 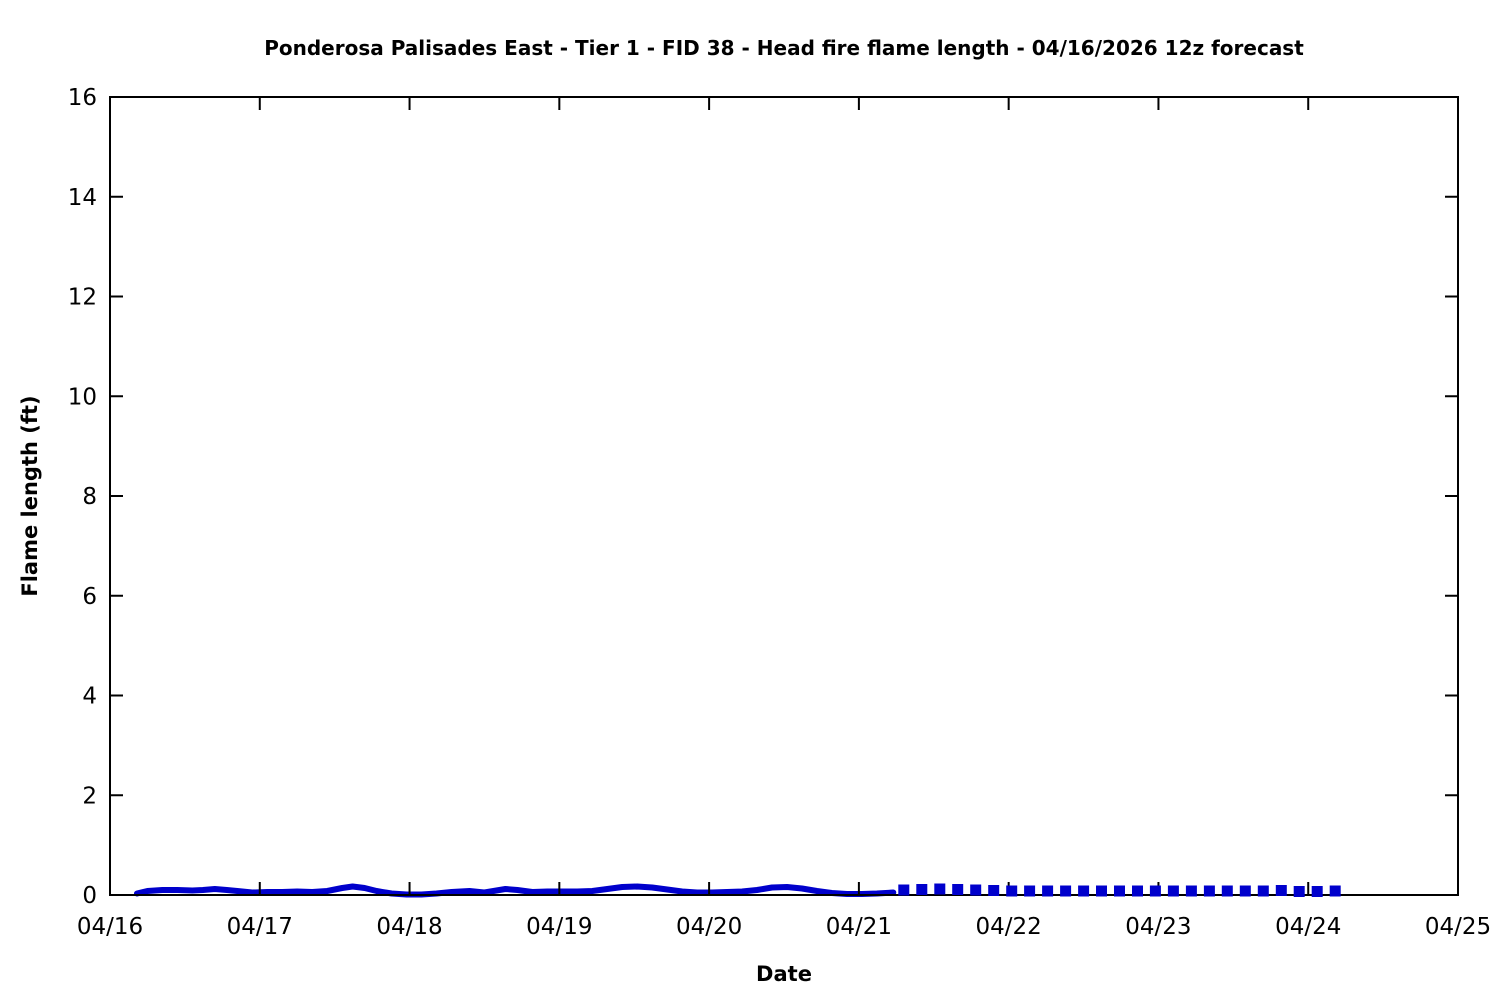 What do you see at coordinates (82, 298) in the screenshot?
I see `y-tick-label: 12` at bounding box center [82, 298].